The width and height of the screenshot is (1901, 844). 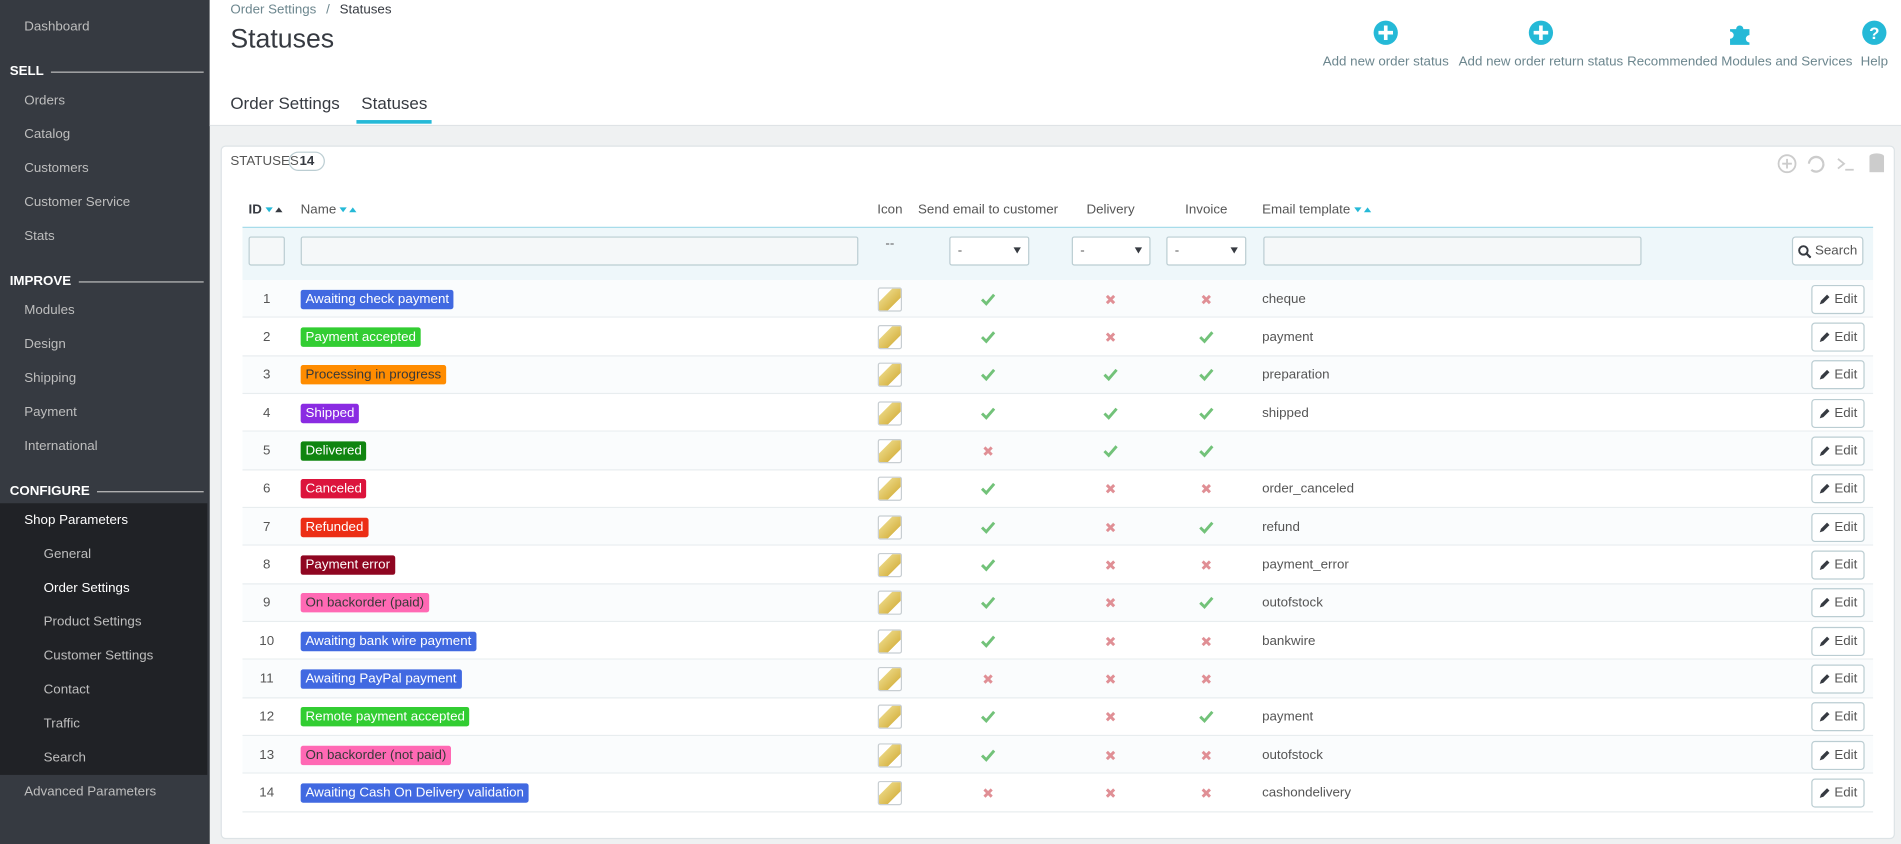 What do you see at coordinates (64, 758) in the screenshot?
I see `nav-subitem: Search` at bounding box center [64, 758].